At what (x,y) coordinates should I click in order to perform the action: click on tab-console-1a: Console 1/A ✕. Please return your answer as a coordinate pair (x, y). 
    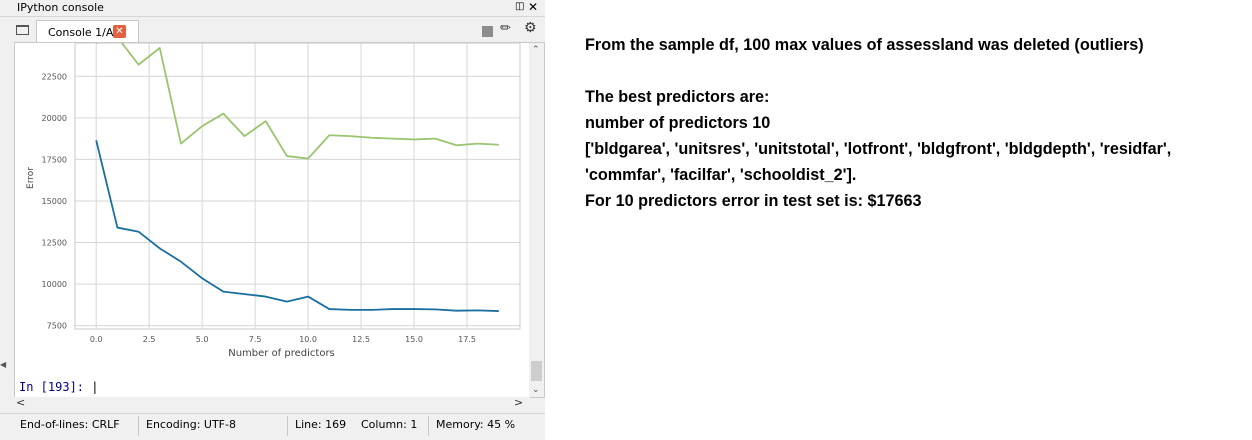
    Looking at the image, I should click on (87, 31).